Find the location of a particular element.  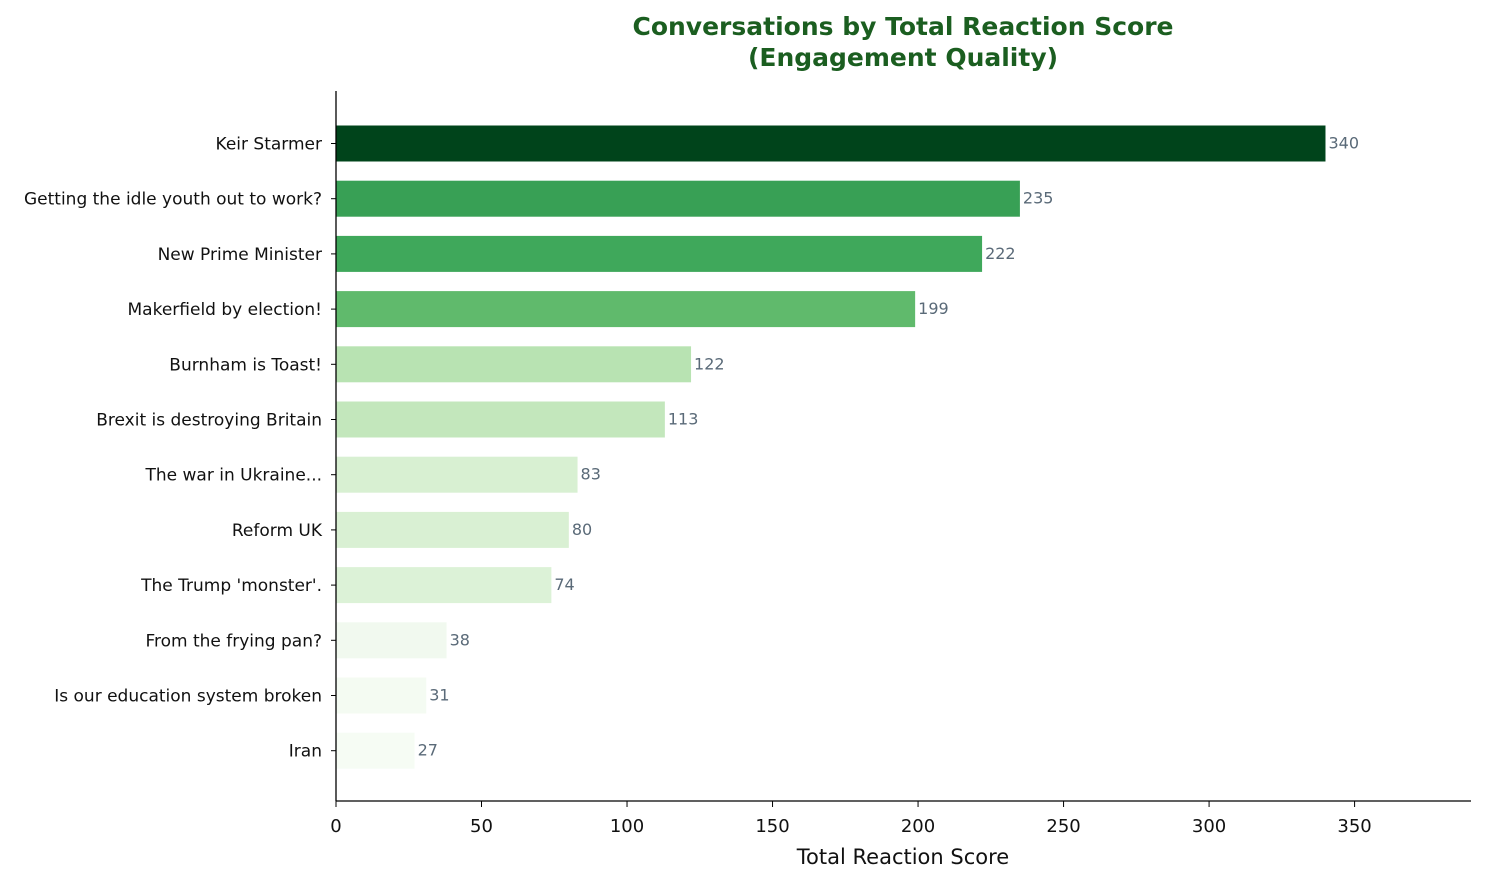

x-tick-label: 200 is located at coordinates (918, 826).